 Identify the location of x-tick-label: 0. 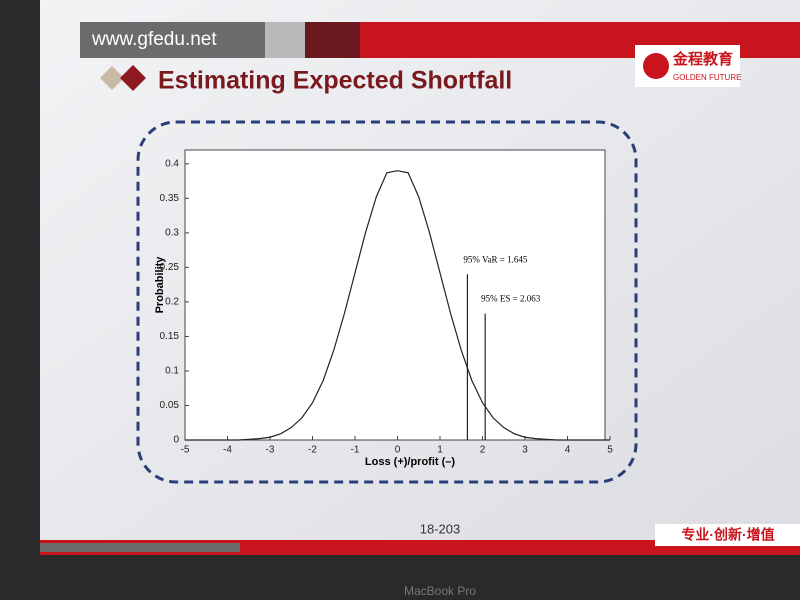
(398, 450).